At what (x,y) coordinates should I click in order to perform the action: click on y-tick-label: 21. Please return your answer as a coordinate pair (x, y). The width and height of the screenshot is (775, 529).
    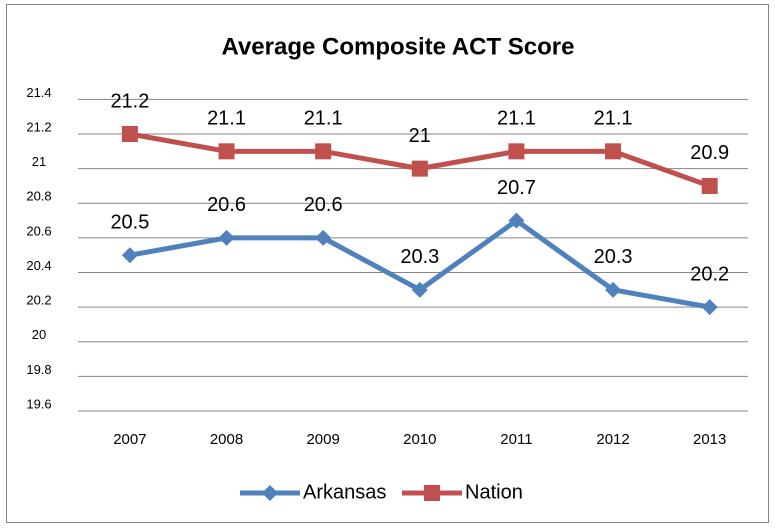
    Looking at the image, I should click on (39, 161).